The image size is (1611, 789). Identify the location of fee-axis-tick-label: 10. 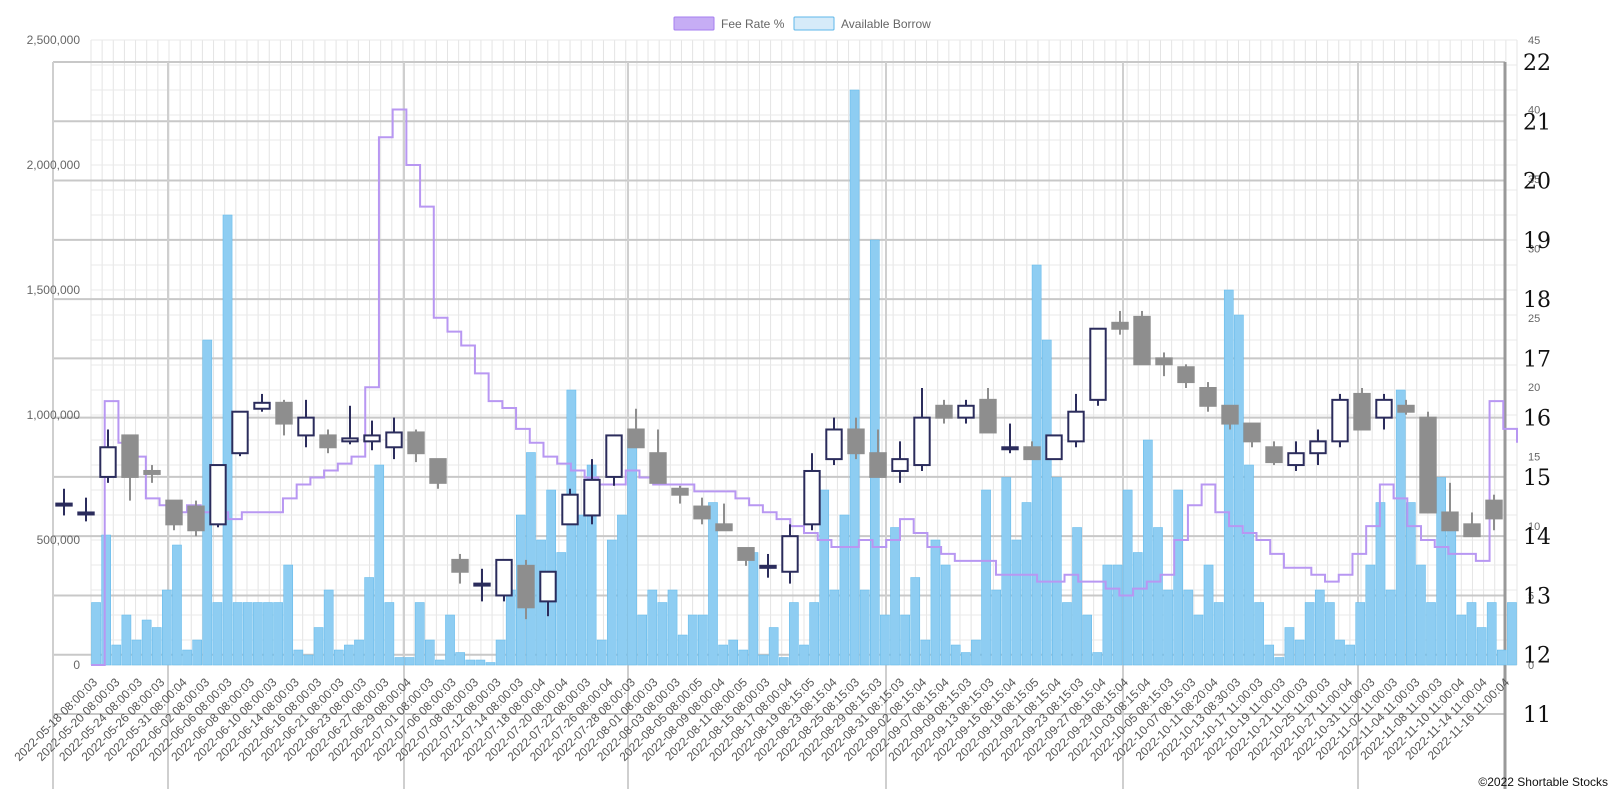
(1534, 527).